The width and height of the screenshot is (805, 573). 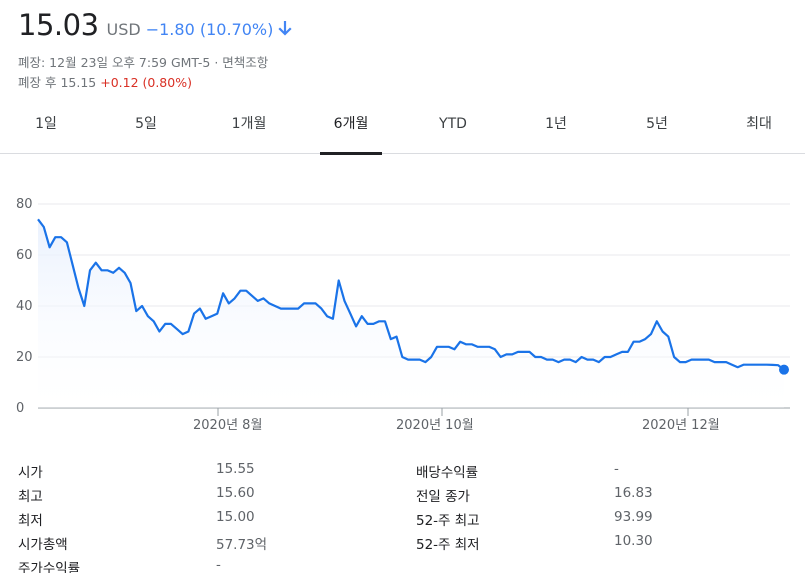 I want to click on y-tick-label: 80, so click(x=24, y=204).